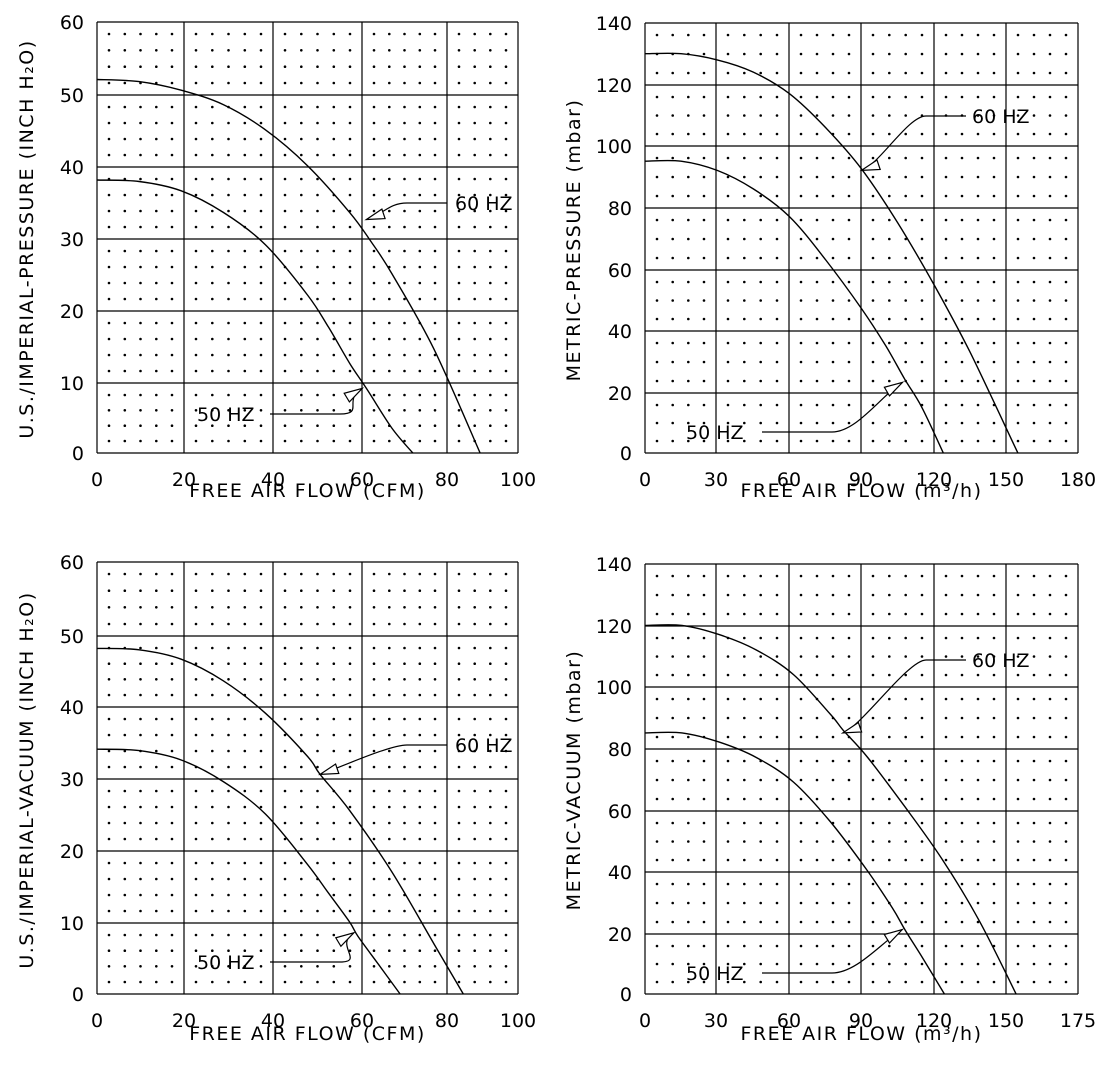 The height and width of the screenshot is (1074, 1098). What do you see at coordinates (27, 779) in the screenshot?
I see `y-axis-label: U.S./IMPERIAL-VACUUM (INCH H₂O)` at bounding box center [27, 779].